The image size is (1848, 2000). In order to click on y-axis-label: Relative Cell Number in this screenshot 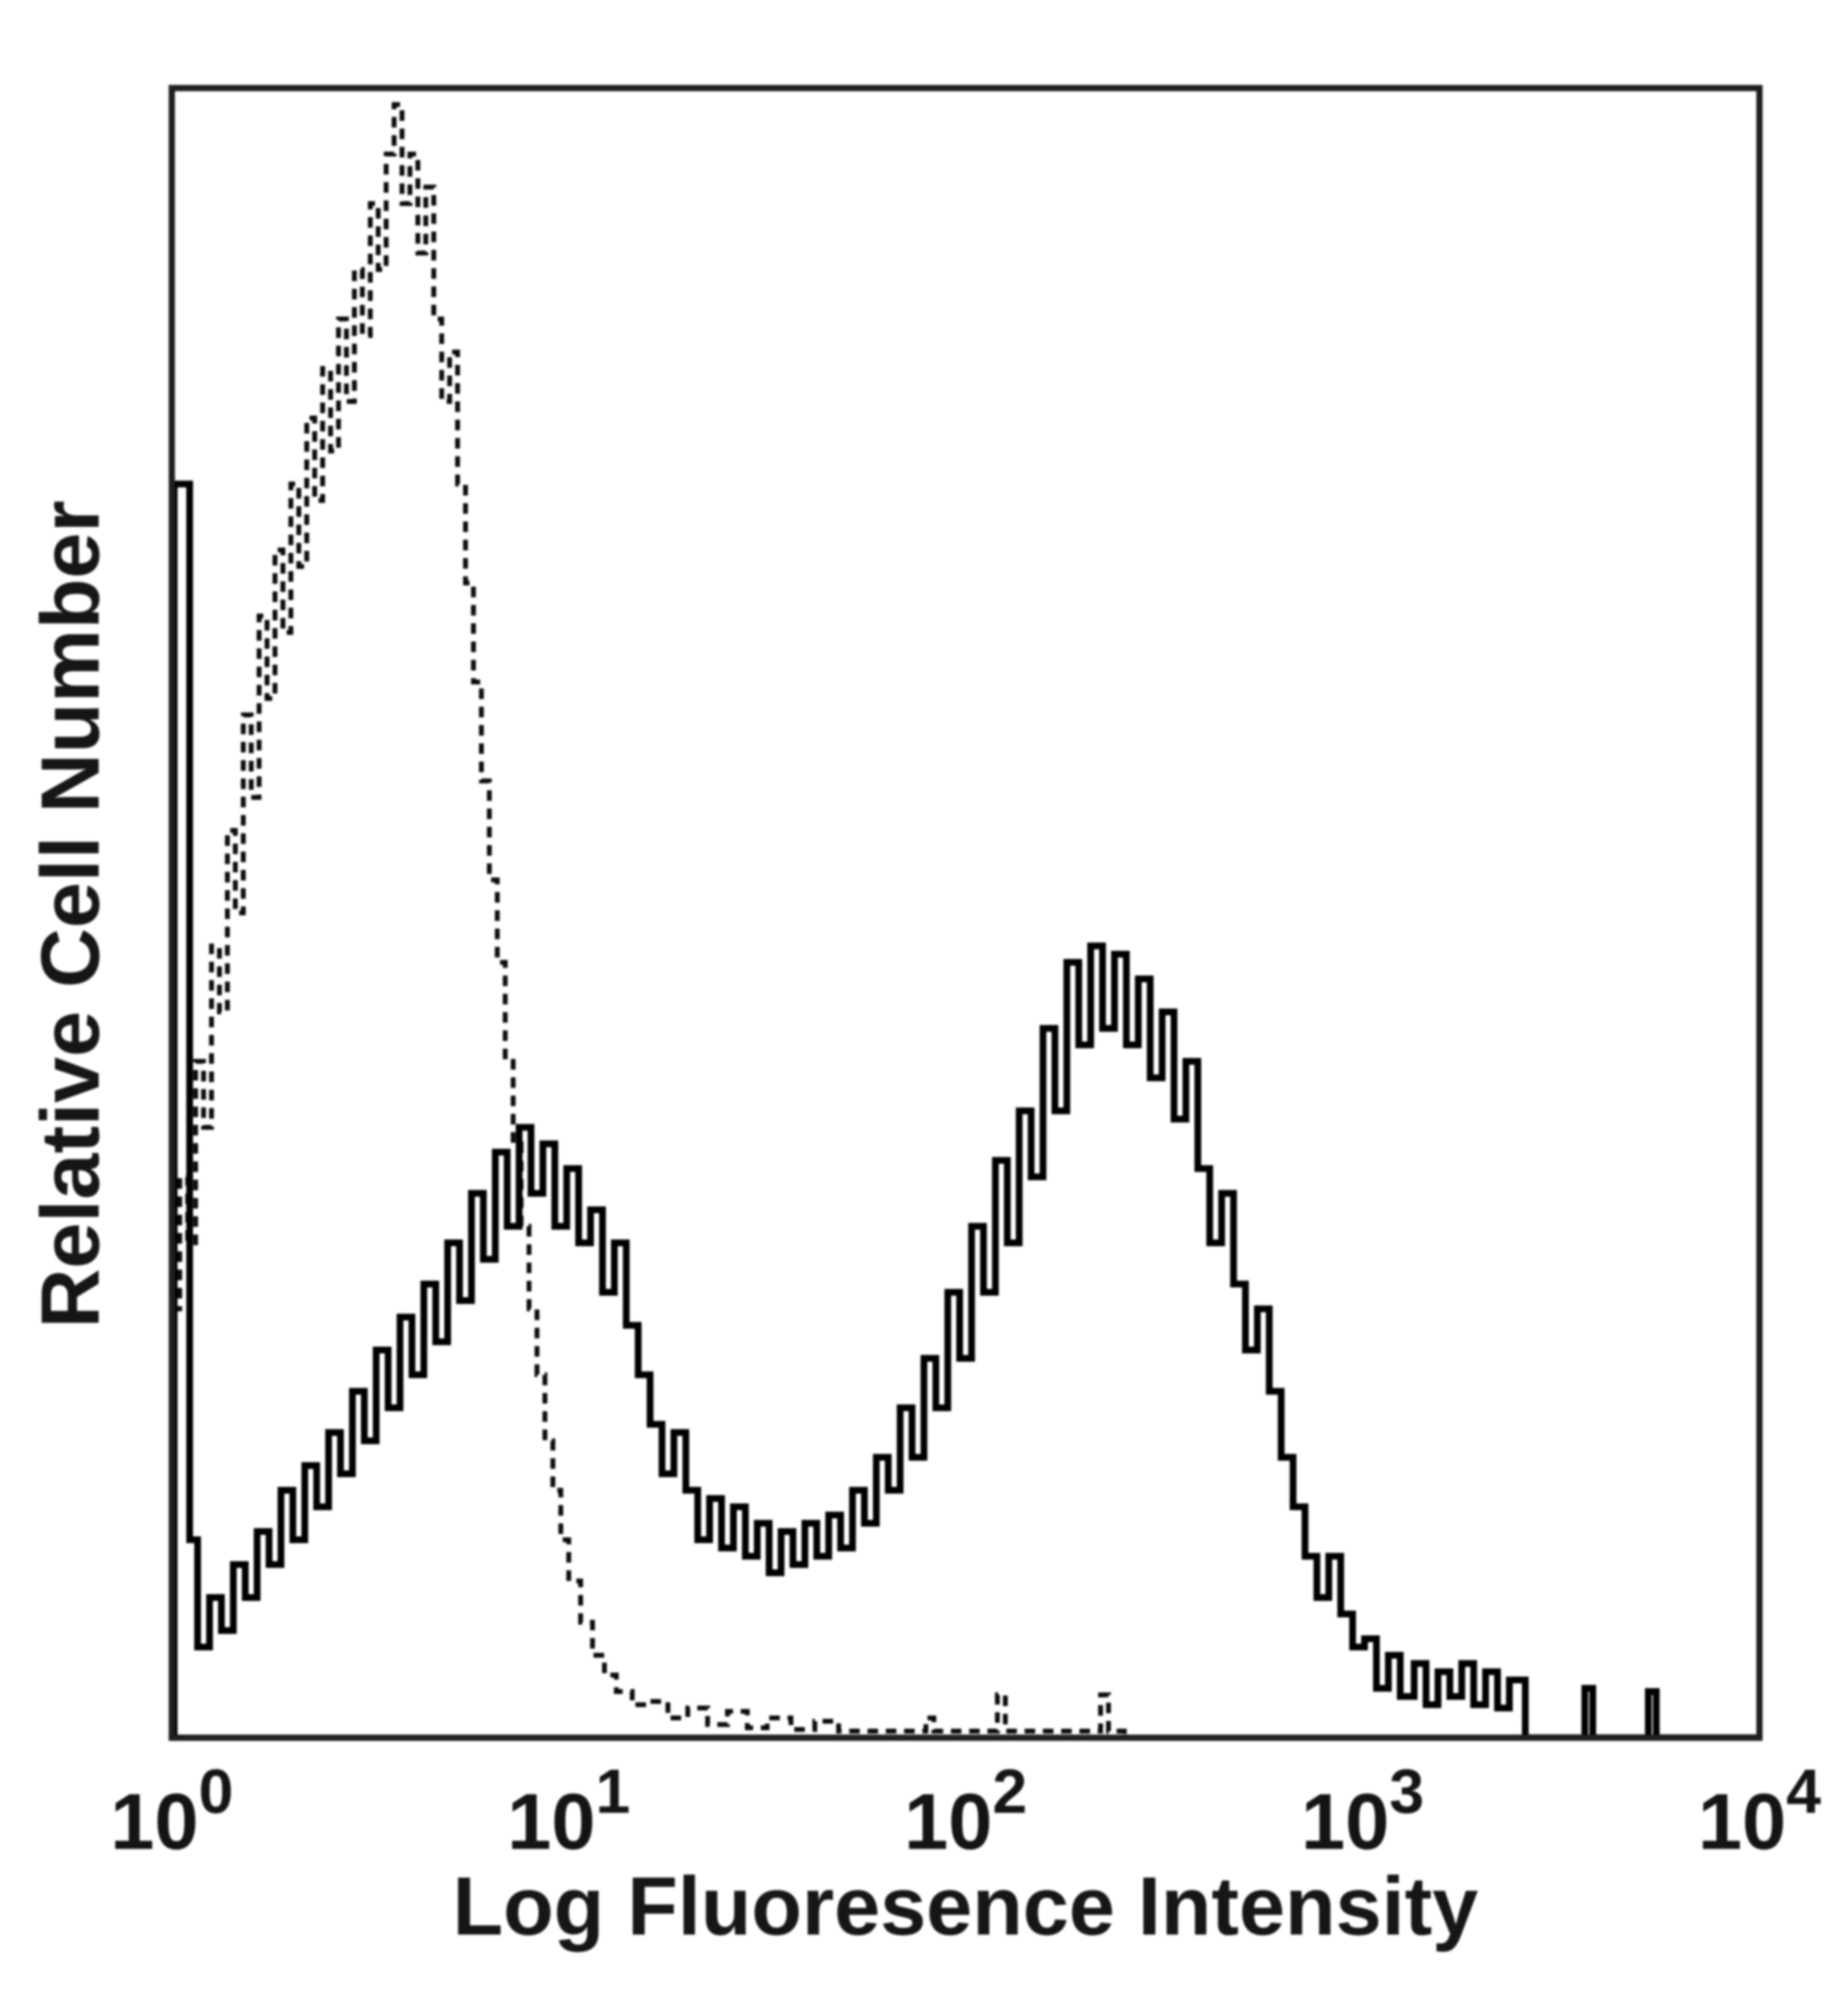, I will do `click(70, 914)`.